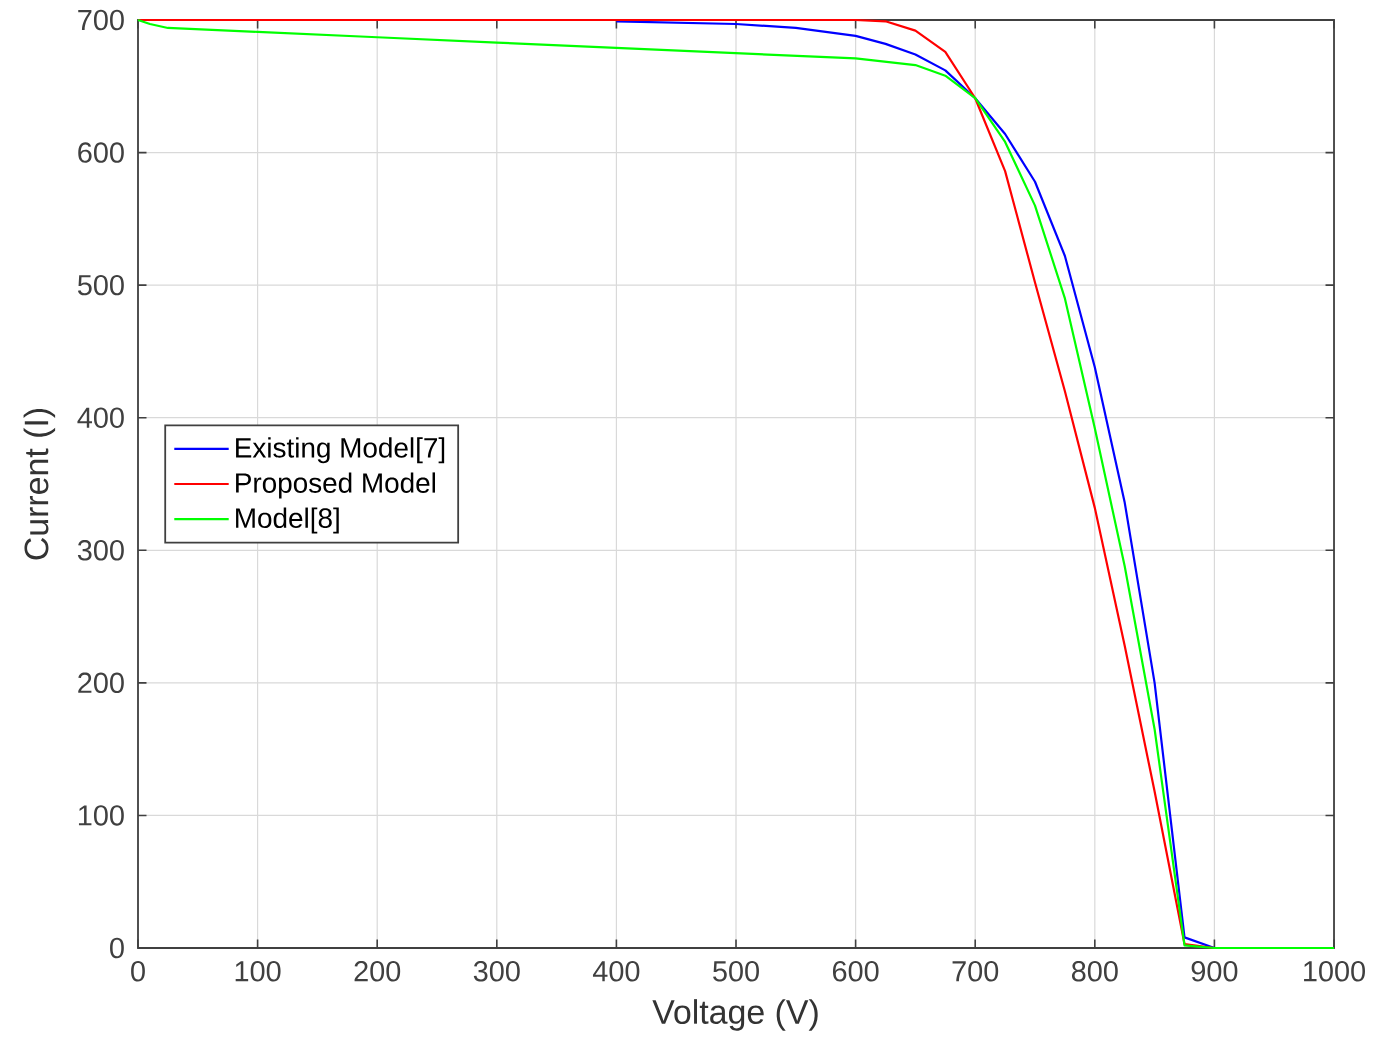 The image size is (1379, 1064). Describe the element at coordinates (1334, 971) in the screenshot. I see `x-tick-label: 1000` at that location.